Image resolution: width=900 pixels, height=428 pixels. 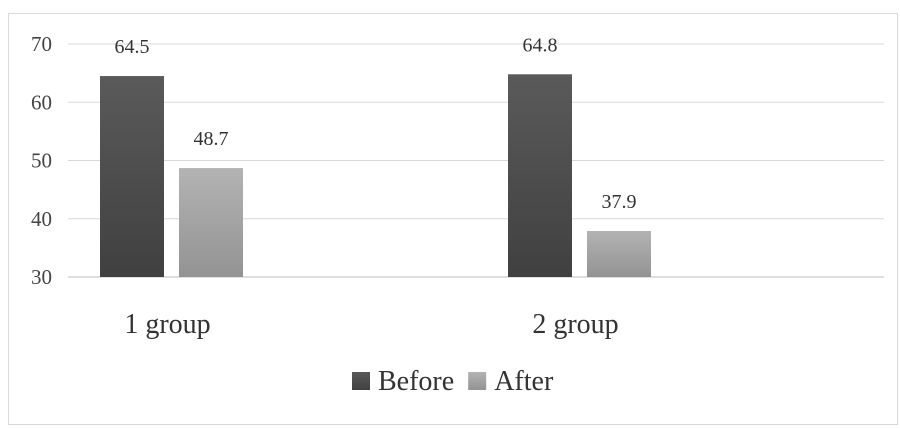 What do you see at coordinates (371, 324) in the screenshot?
I see `x-axis-categories: 1 group 2 group` at bounding box center [371, 324].